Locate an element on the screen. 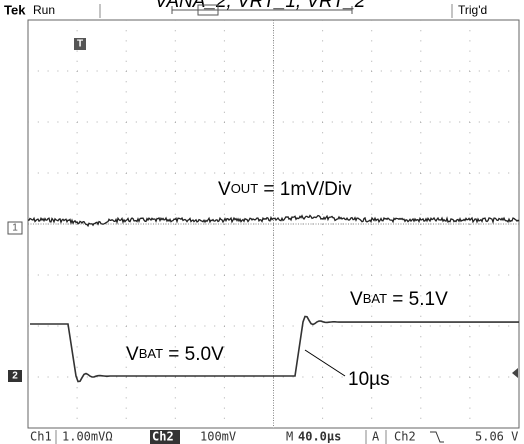 The width and height of the screenshot is (524, 444). record-window is located at coordinates (208, 10).